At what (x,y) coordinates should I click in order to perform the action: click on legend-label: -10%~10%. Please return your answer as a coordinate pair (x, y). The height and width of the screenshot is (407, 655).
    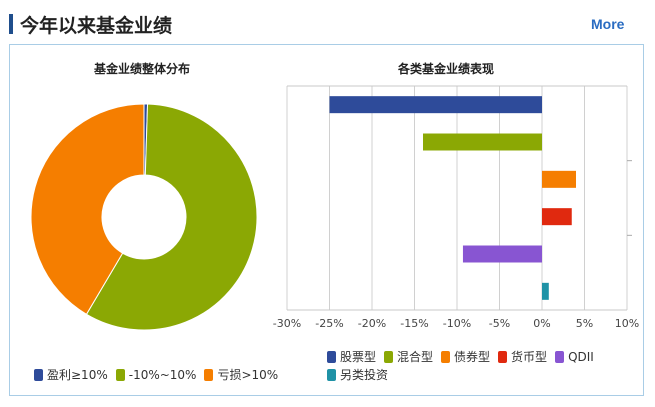
    Looking at the image, I should click on (162, 374).